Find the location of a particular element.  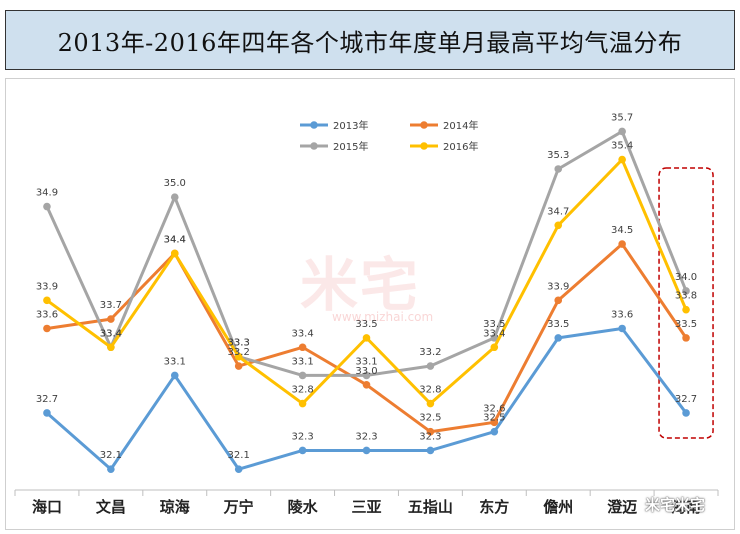

x-tick-label: 澄迈 is located at coordinates (622, 507).